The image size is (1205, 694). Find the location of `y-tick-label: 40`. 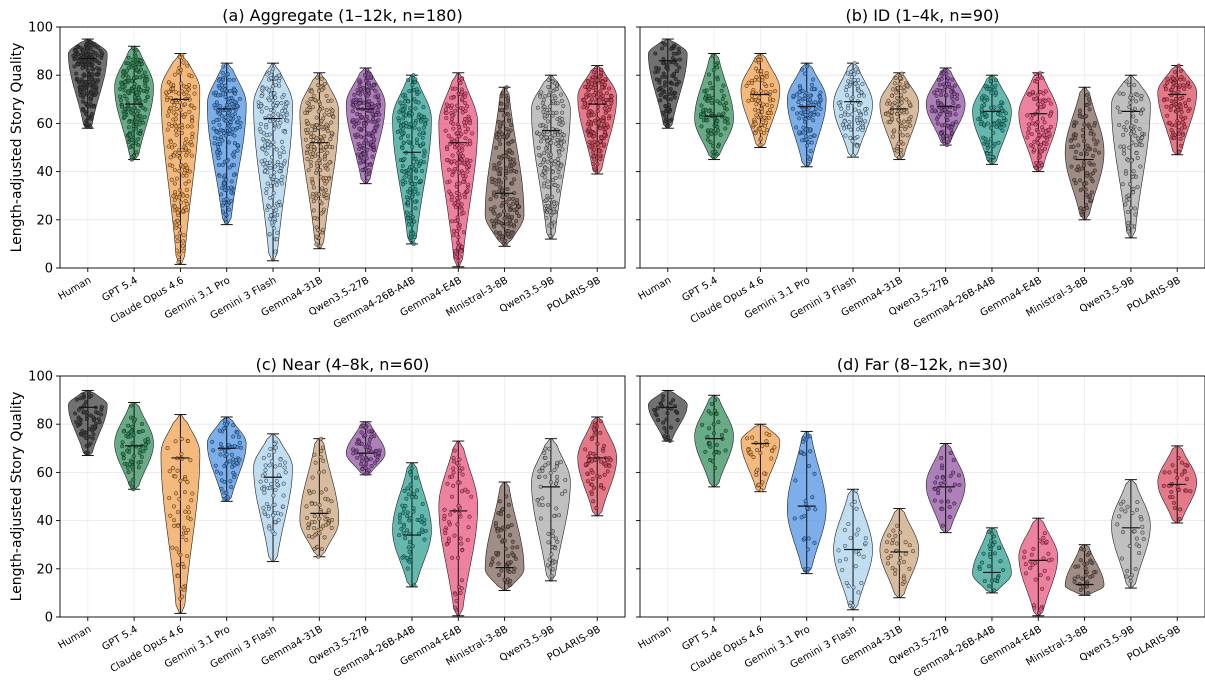

y-tick-label: 40 is located at coordinates (44, 521).